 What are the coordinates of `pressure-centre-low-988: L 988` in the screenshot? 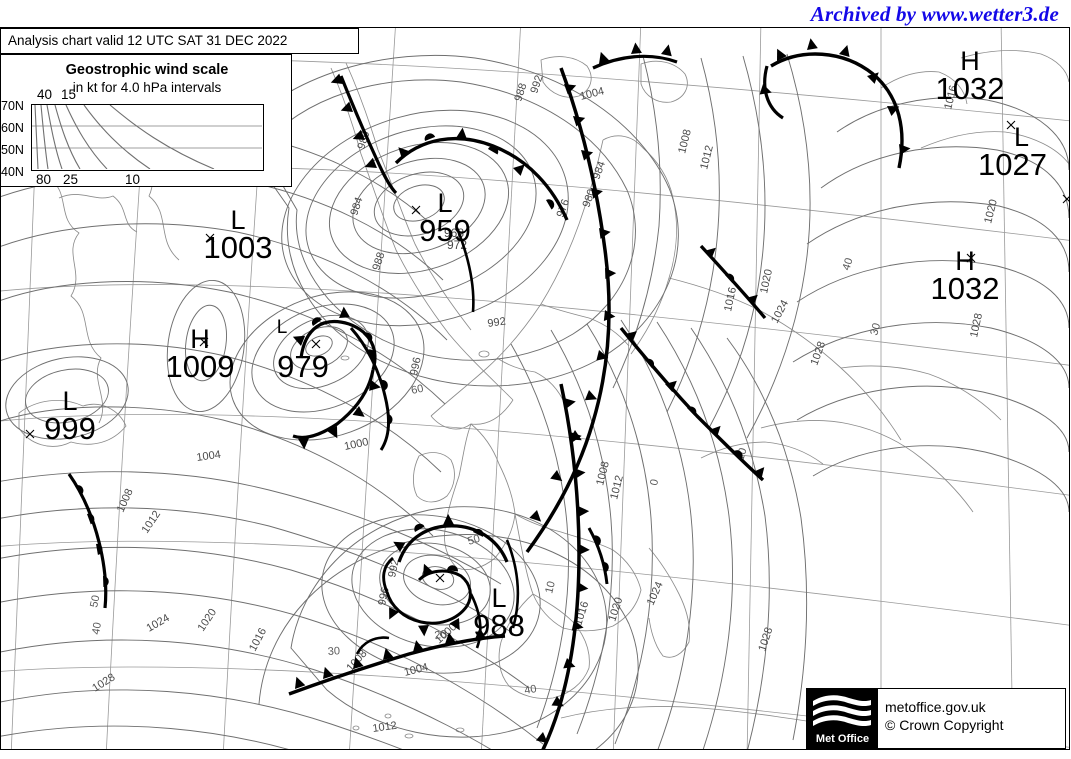 It's located at (499, 613).